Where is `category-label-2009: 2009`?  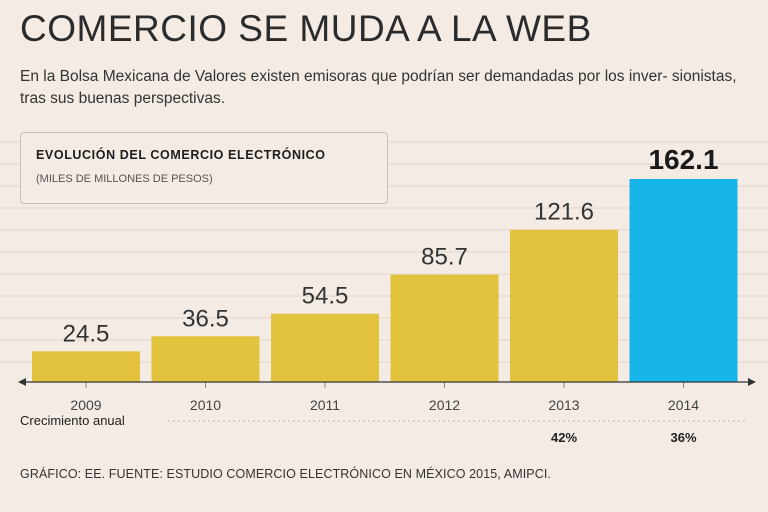
category-label-2009: 2009 is located at coordinates (85, 405).